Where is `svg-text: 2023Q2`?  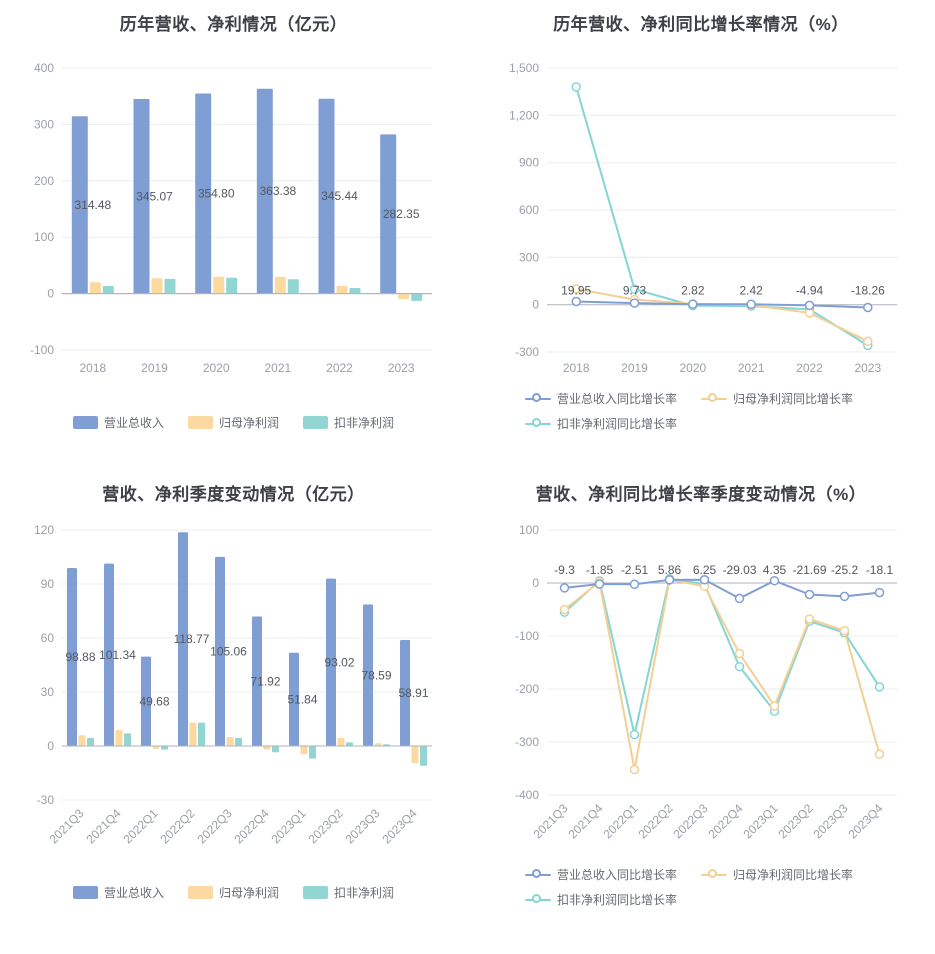
svg-text: 2023Q2 is located at coordinates (796, 821).